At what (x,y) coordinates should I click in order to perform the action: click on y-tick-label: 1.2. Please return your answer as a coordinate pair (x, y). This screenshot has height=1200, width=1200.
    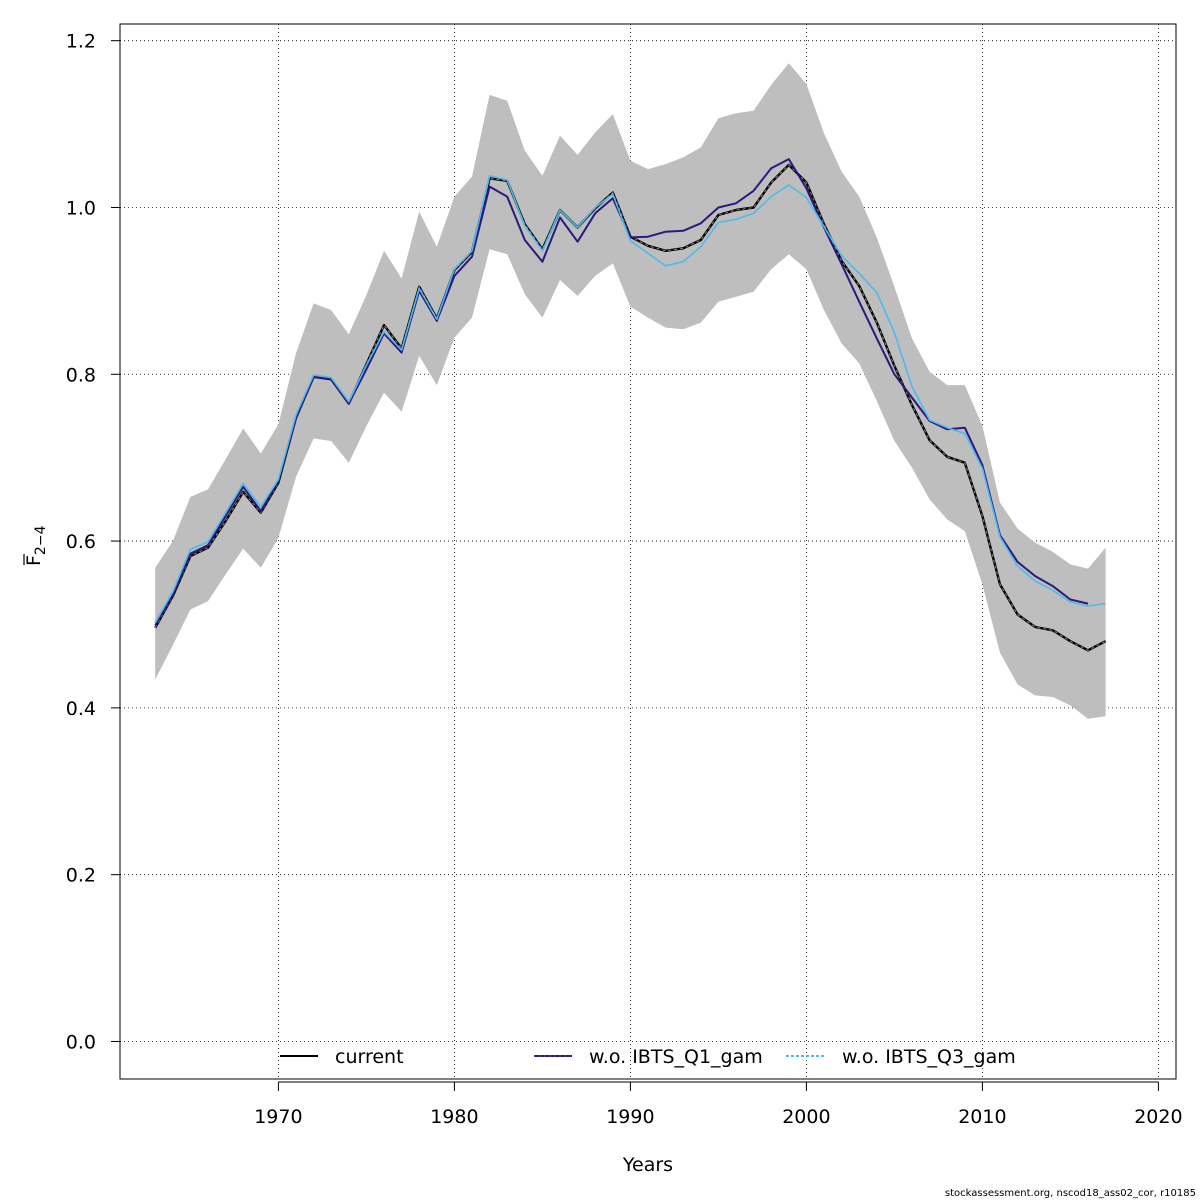
    Looking at the image, I should click on (81, 42).